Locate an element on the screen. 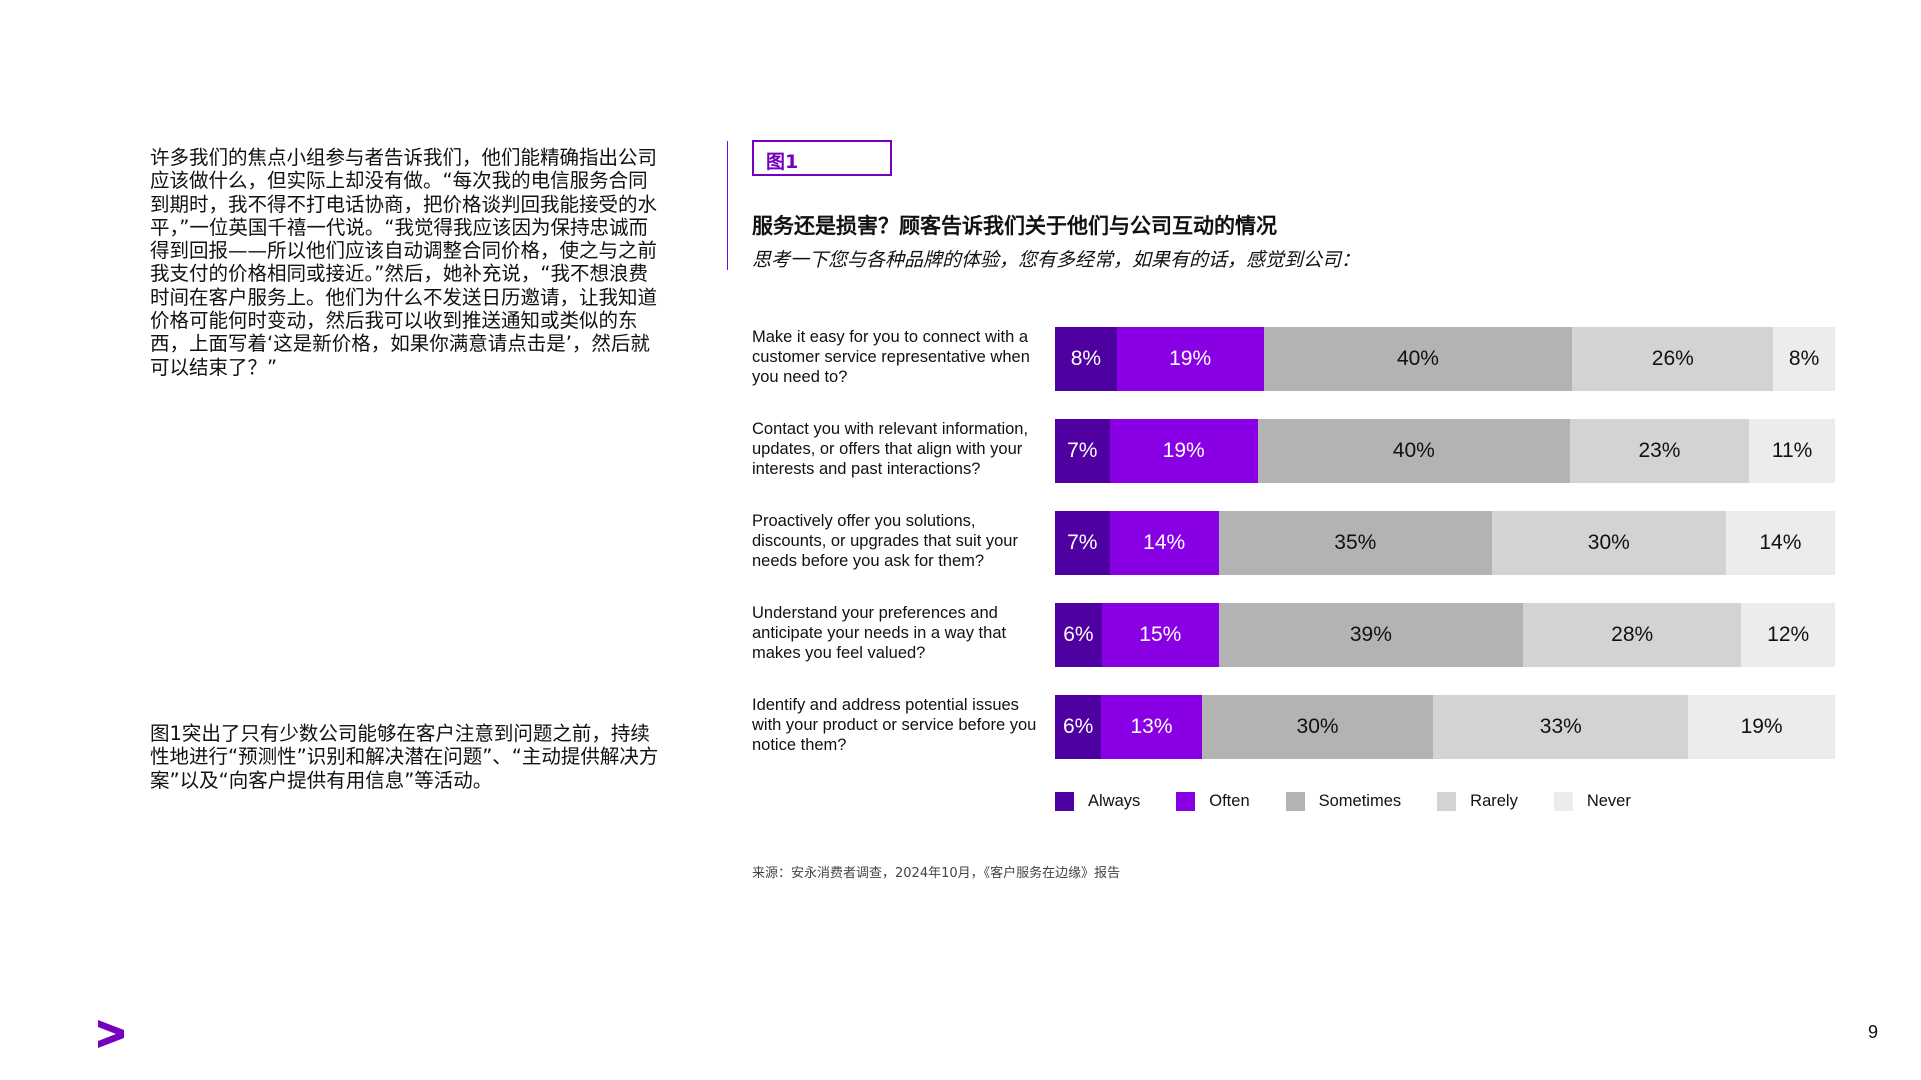 The image size is (1921, 1080). legend-label: Always is located at coordinates (1114, 801).